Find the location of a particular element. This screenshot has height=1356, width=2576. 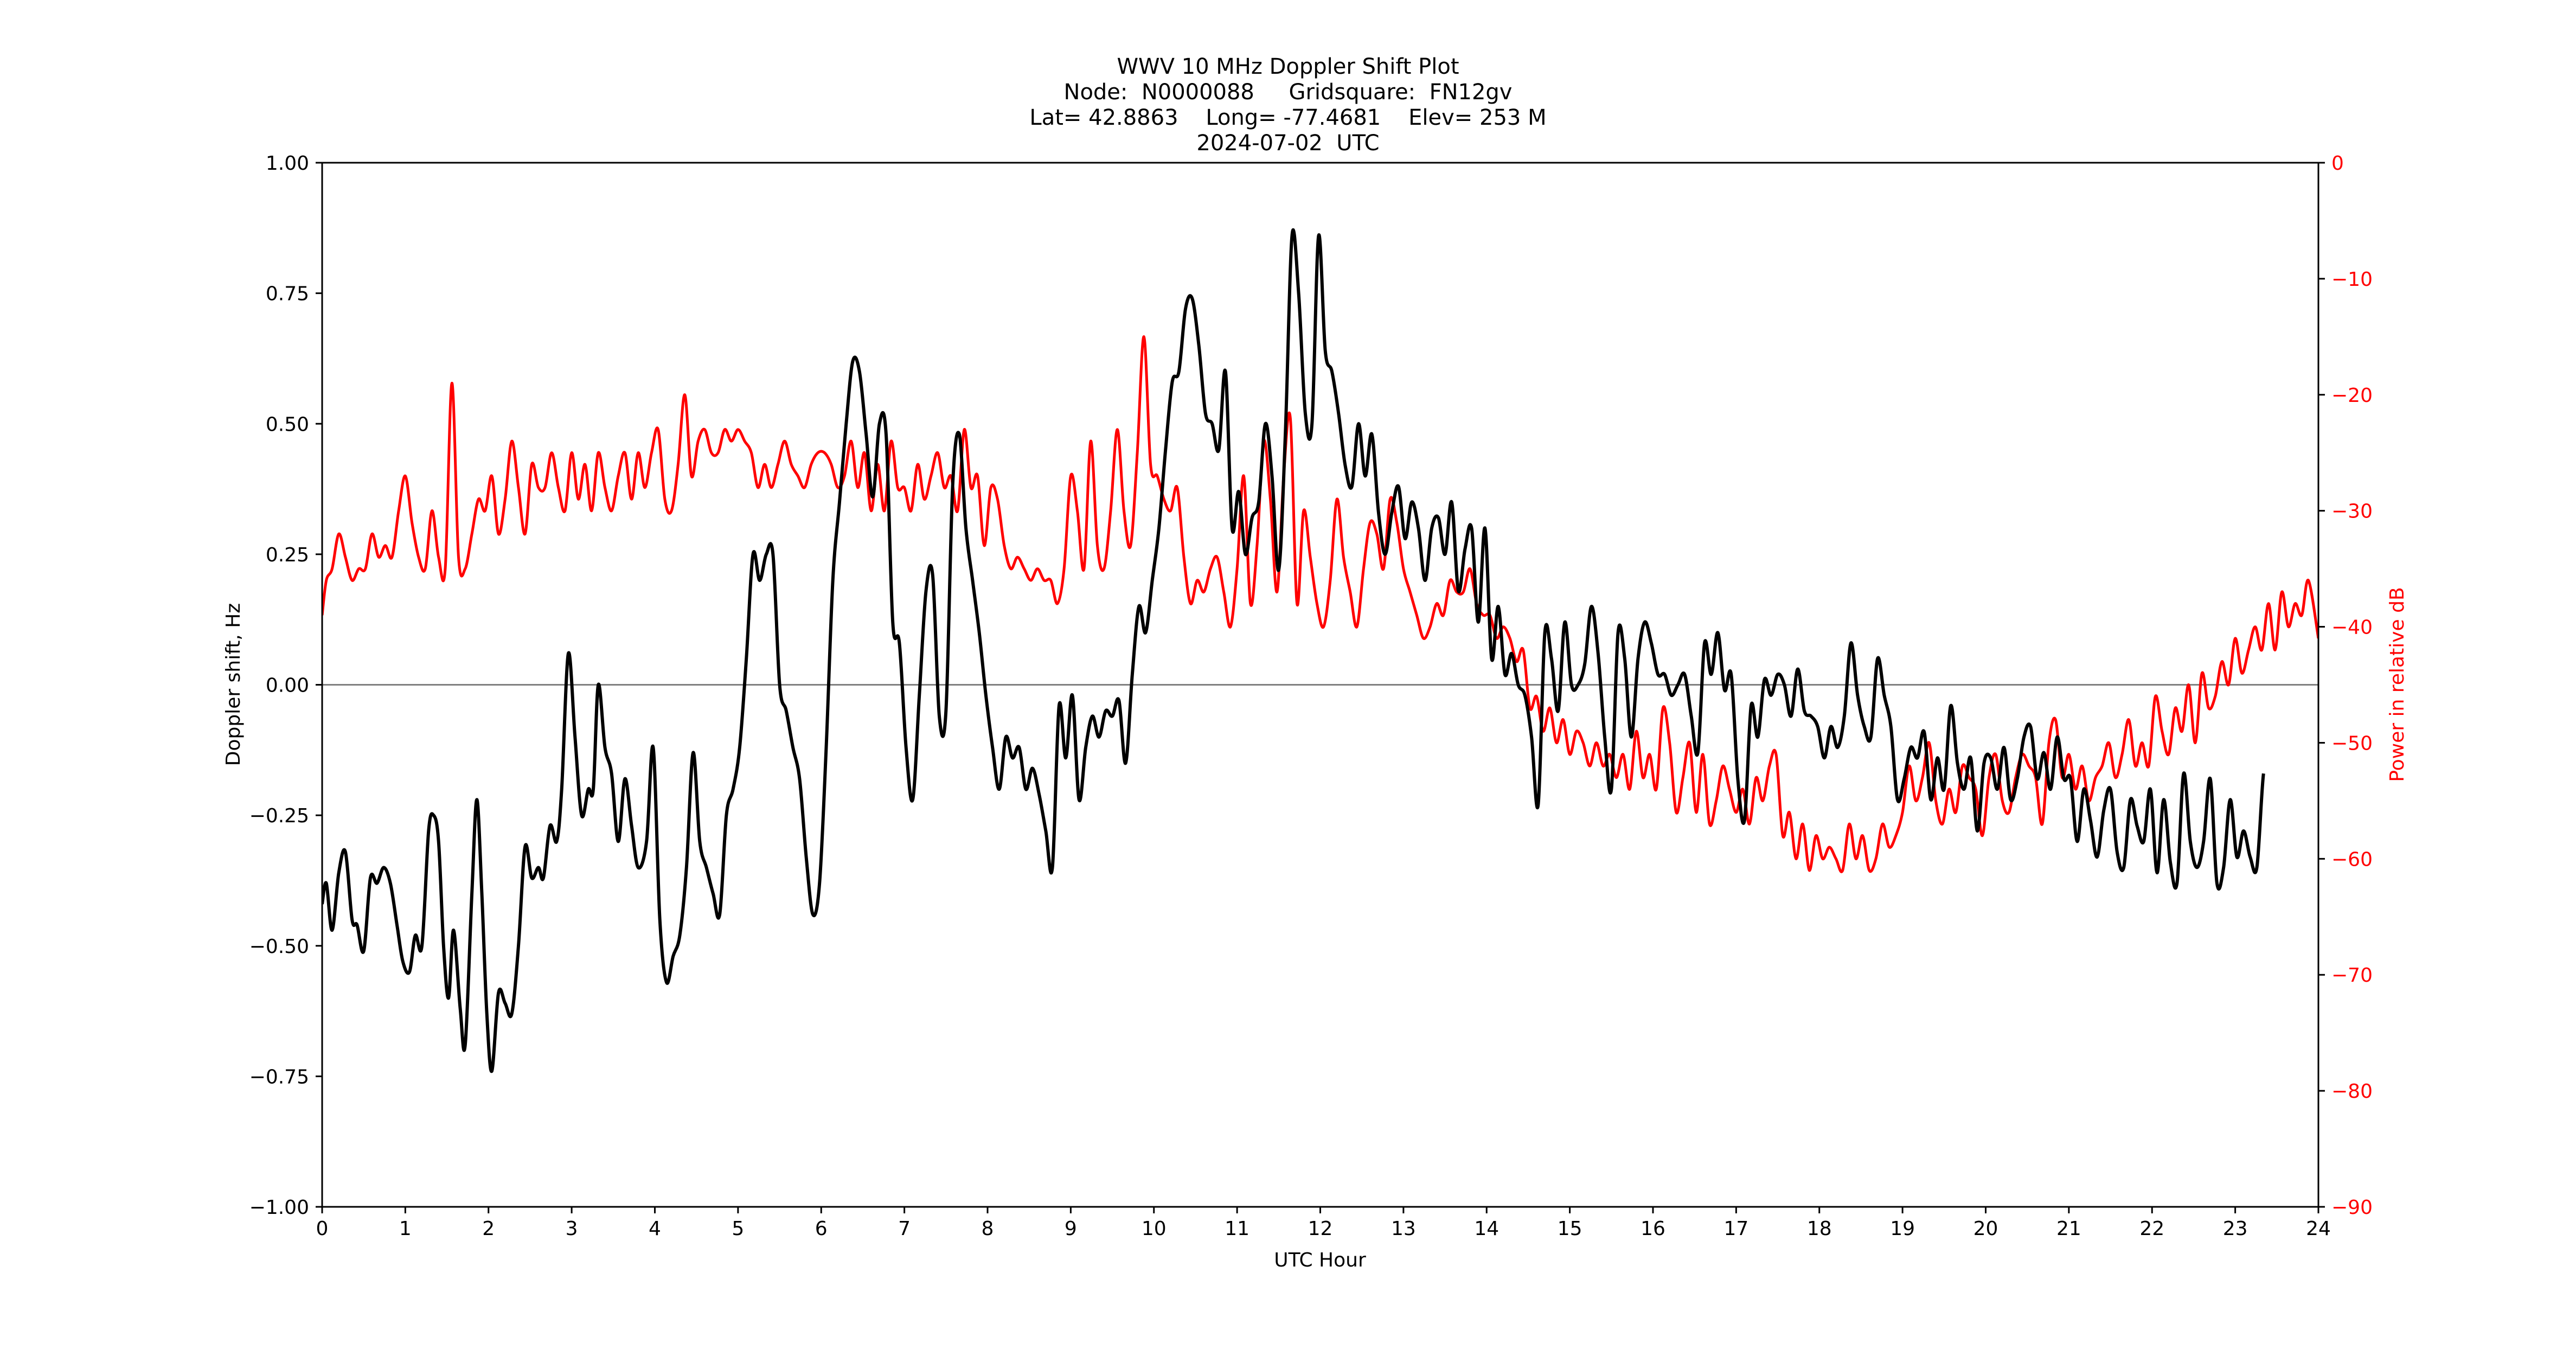

left-y-tick-label: 0.25 is located at coordinates (287, 555).